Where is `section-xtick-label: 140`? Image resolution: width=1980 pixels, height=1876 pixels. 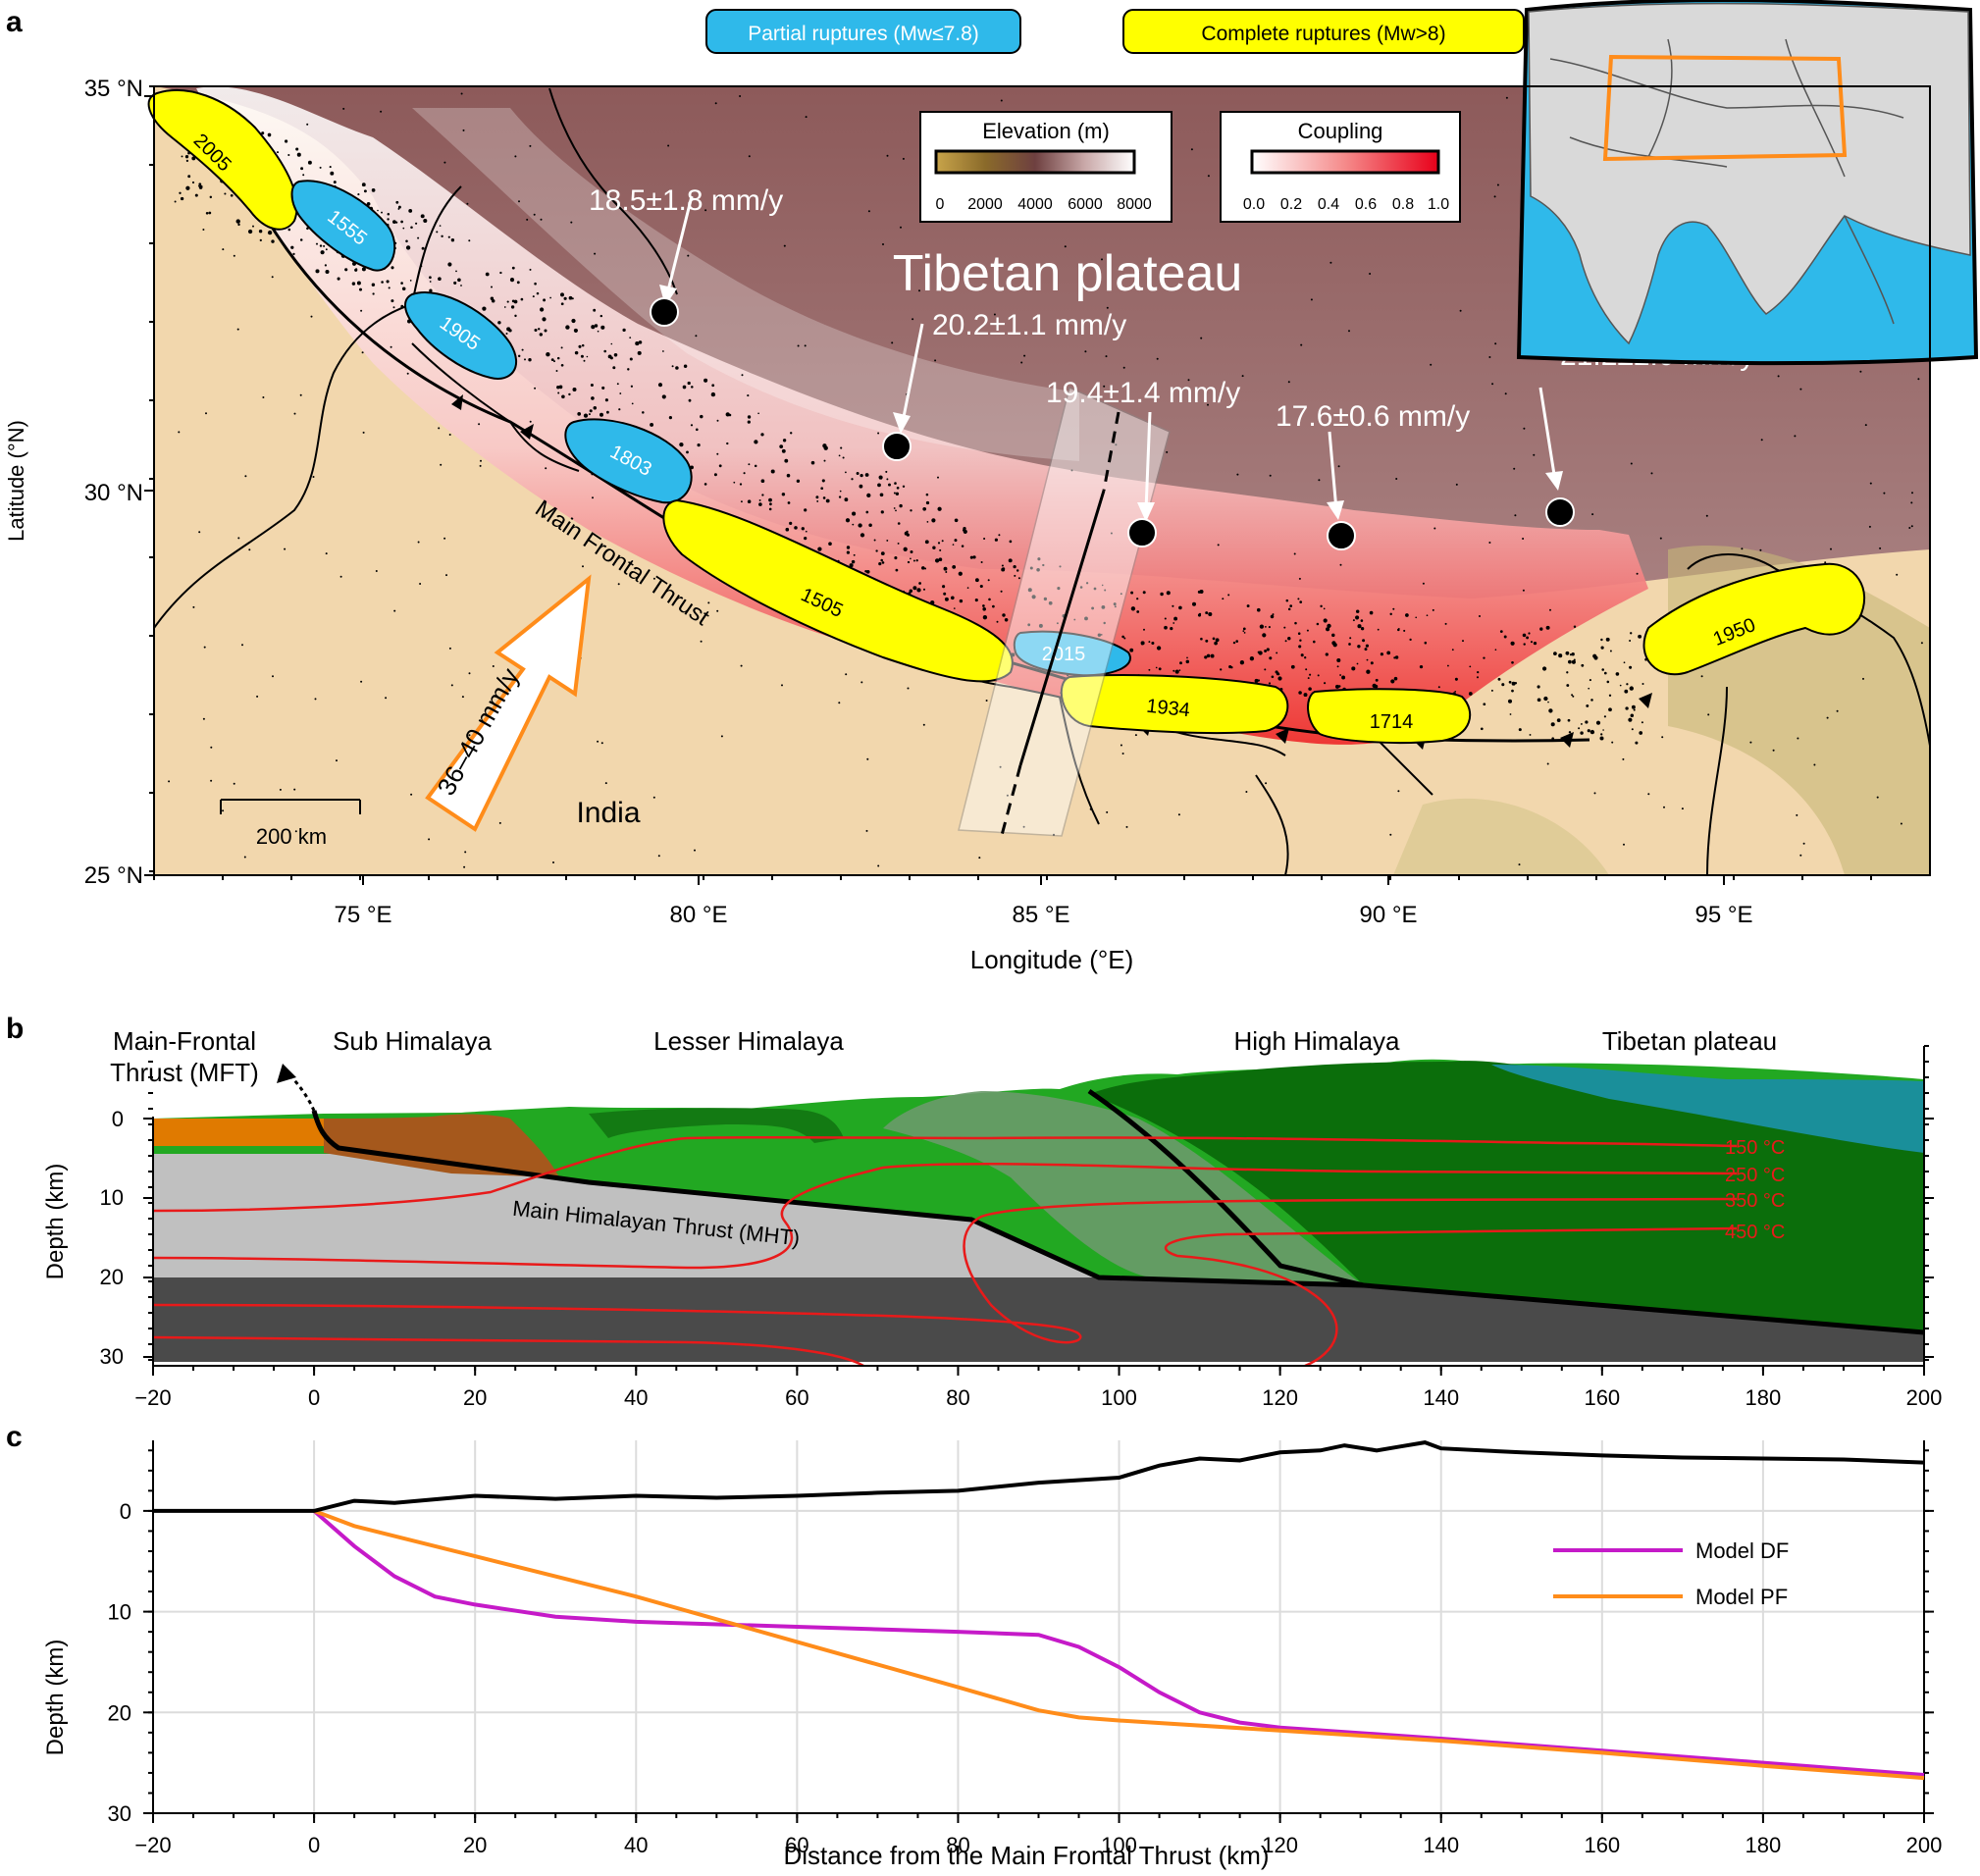
section-xtick-label: 140 is located at coordinates (1441, 1397).